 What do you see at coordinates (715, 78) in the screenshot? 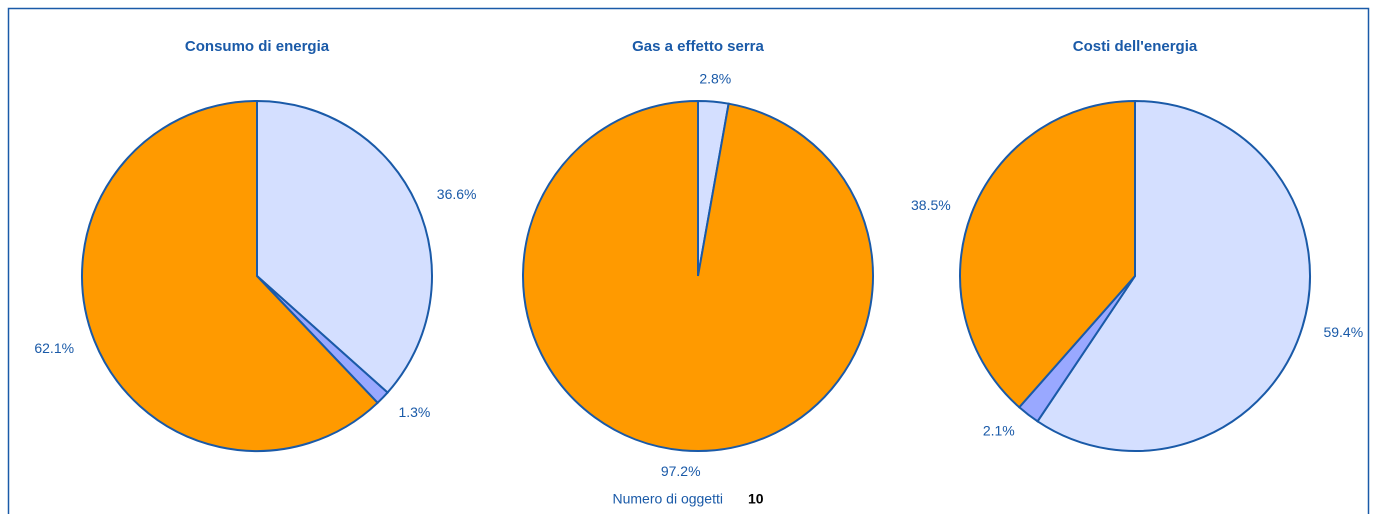
I see `value-label: 2.8%` at bounding box center [715, 78].